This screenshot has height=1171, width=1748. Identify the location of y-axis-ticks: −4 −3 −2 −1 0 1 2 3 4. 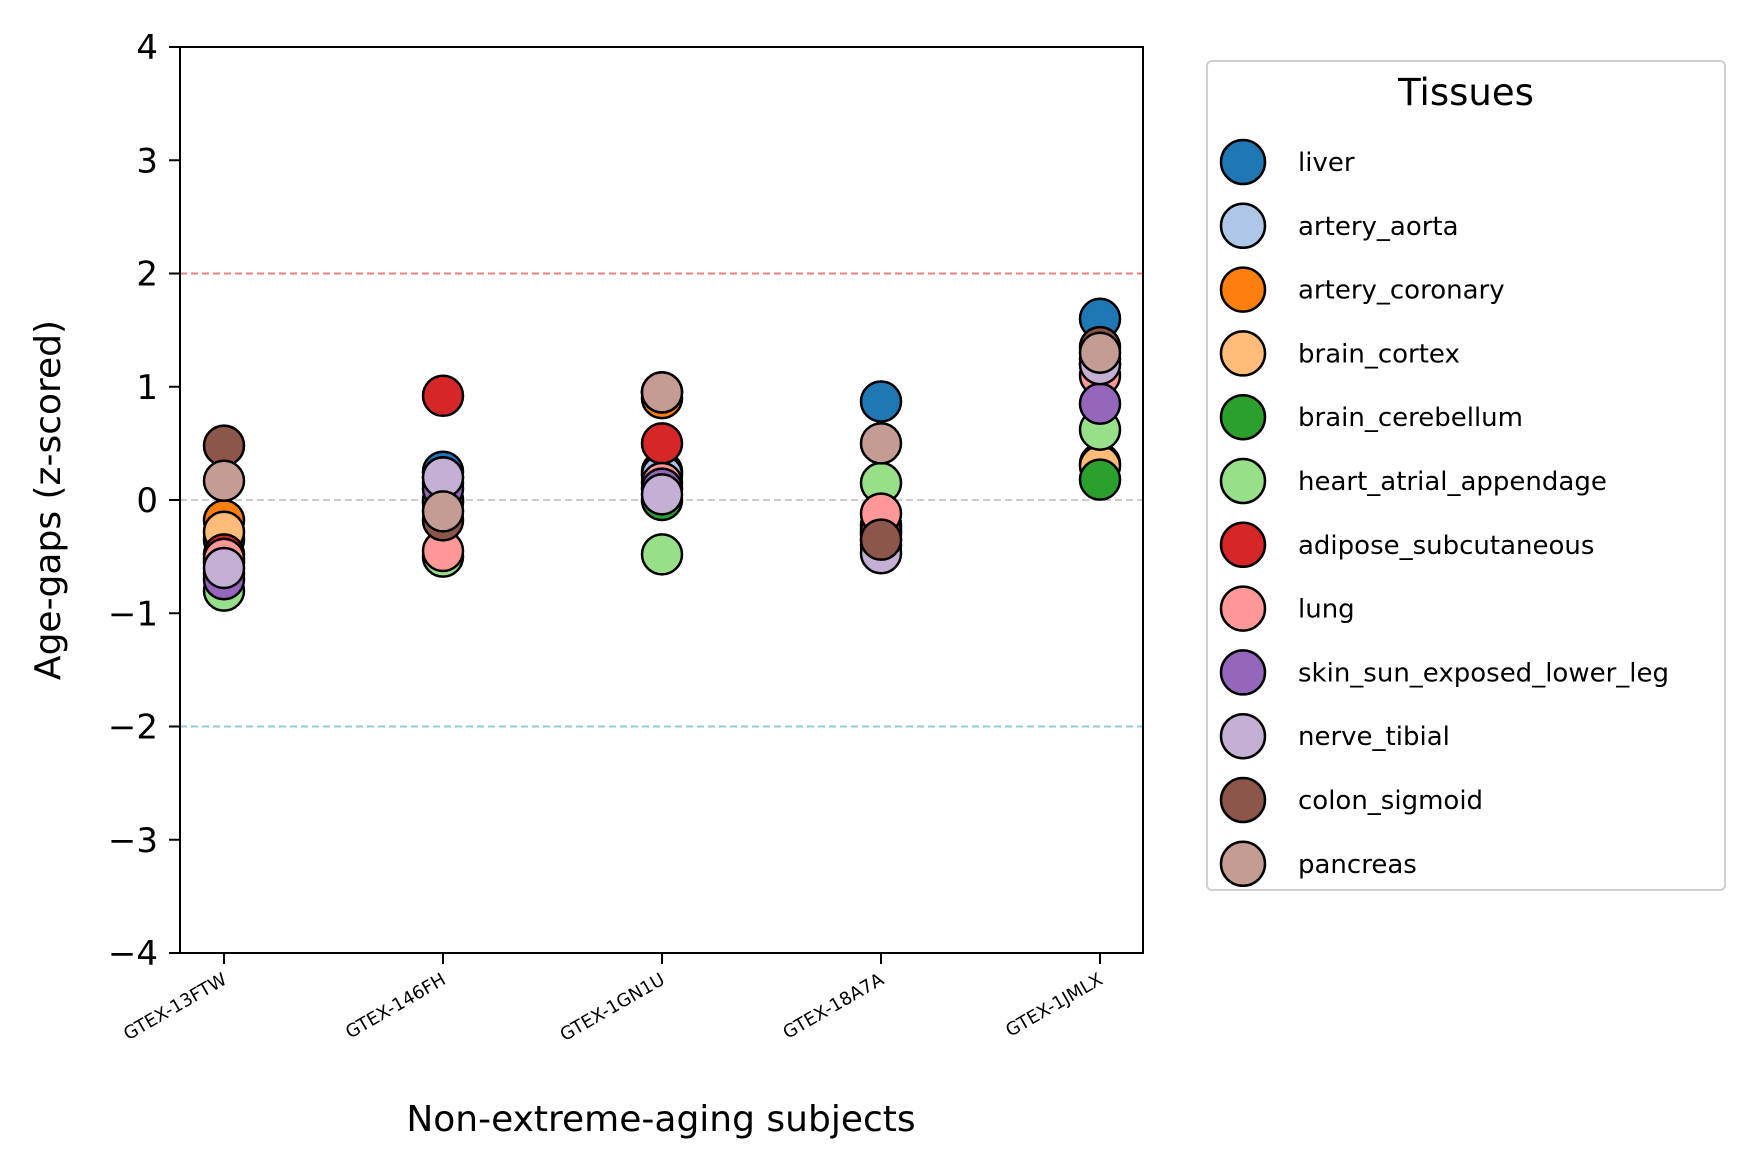
(144, 501).